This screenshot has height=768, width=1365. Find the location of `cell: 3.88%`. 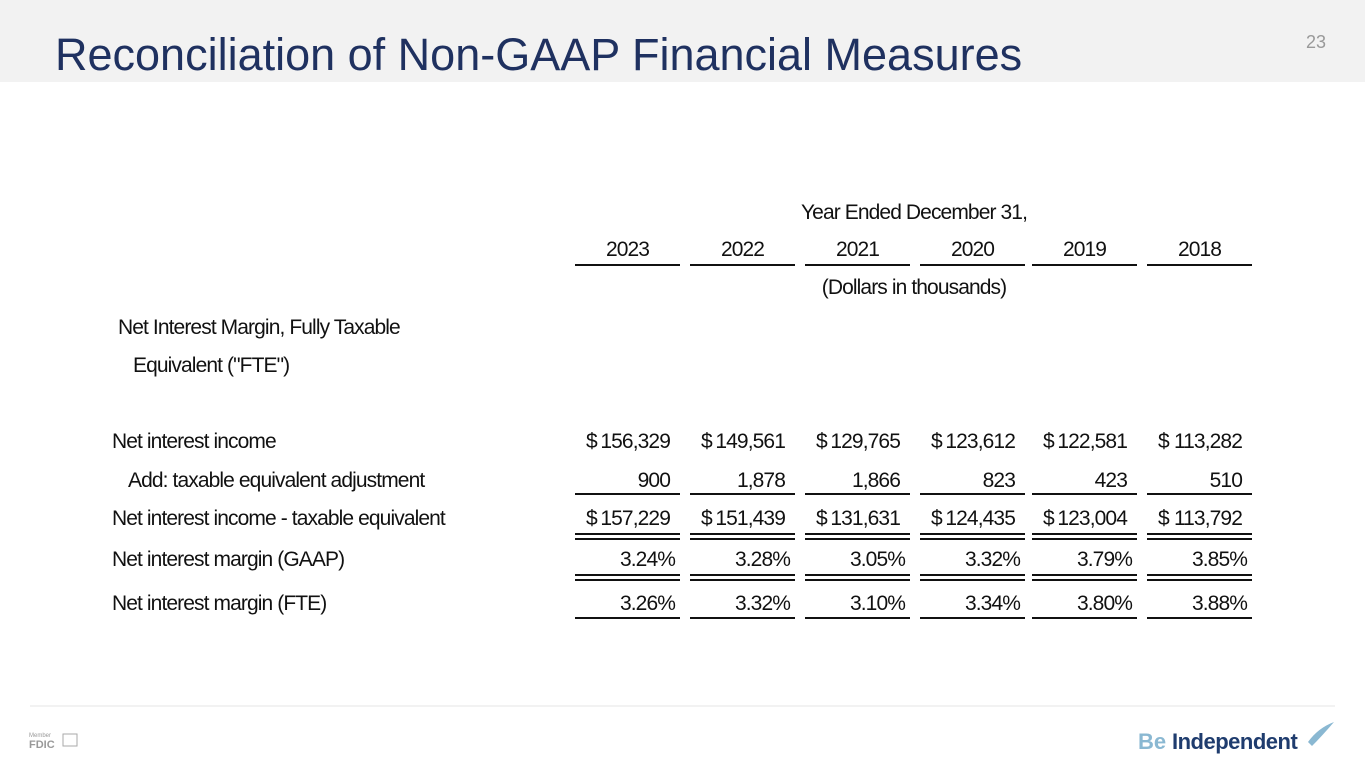

cell: 3.88% is located at coordinates (1219, 603).